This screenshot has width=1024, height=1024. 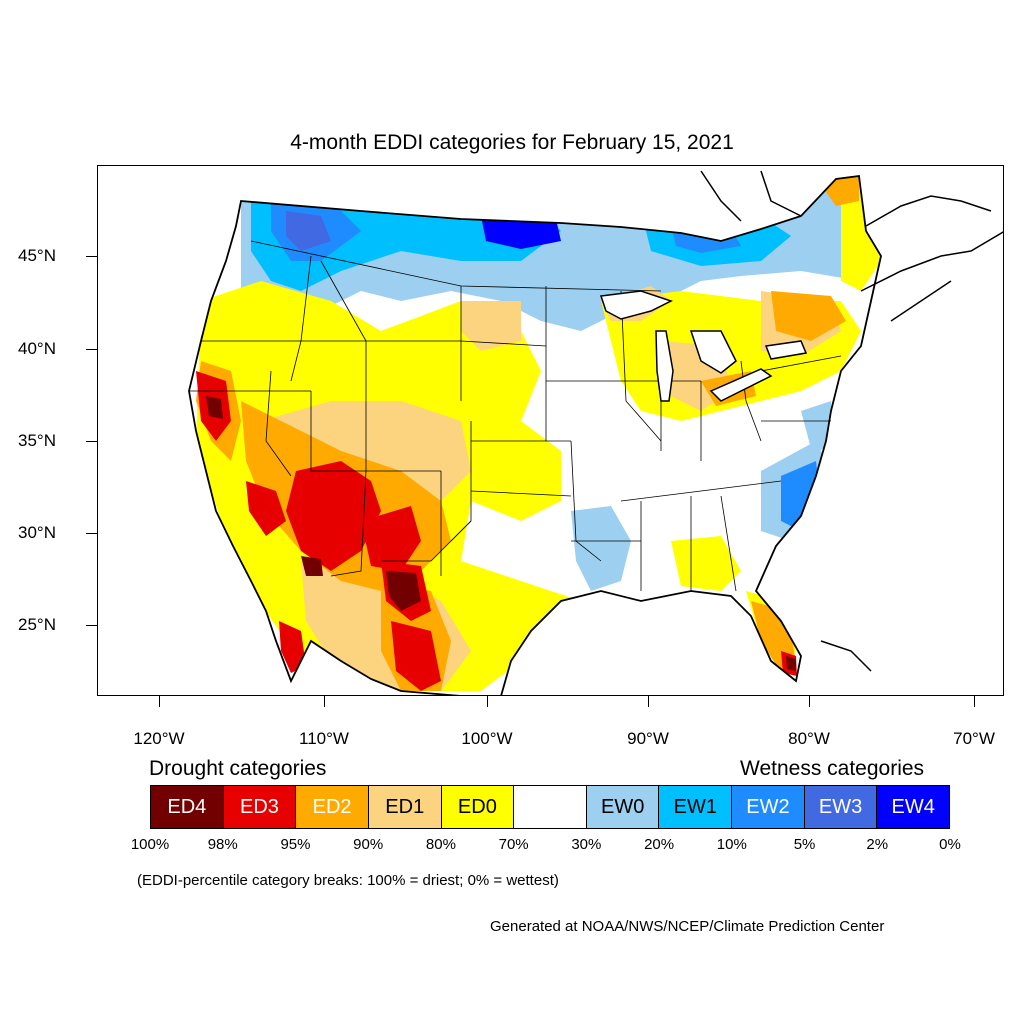 I want to click on legend-box-ed1: ED1, so click(x=405, y=807).